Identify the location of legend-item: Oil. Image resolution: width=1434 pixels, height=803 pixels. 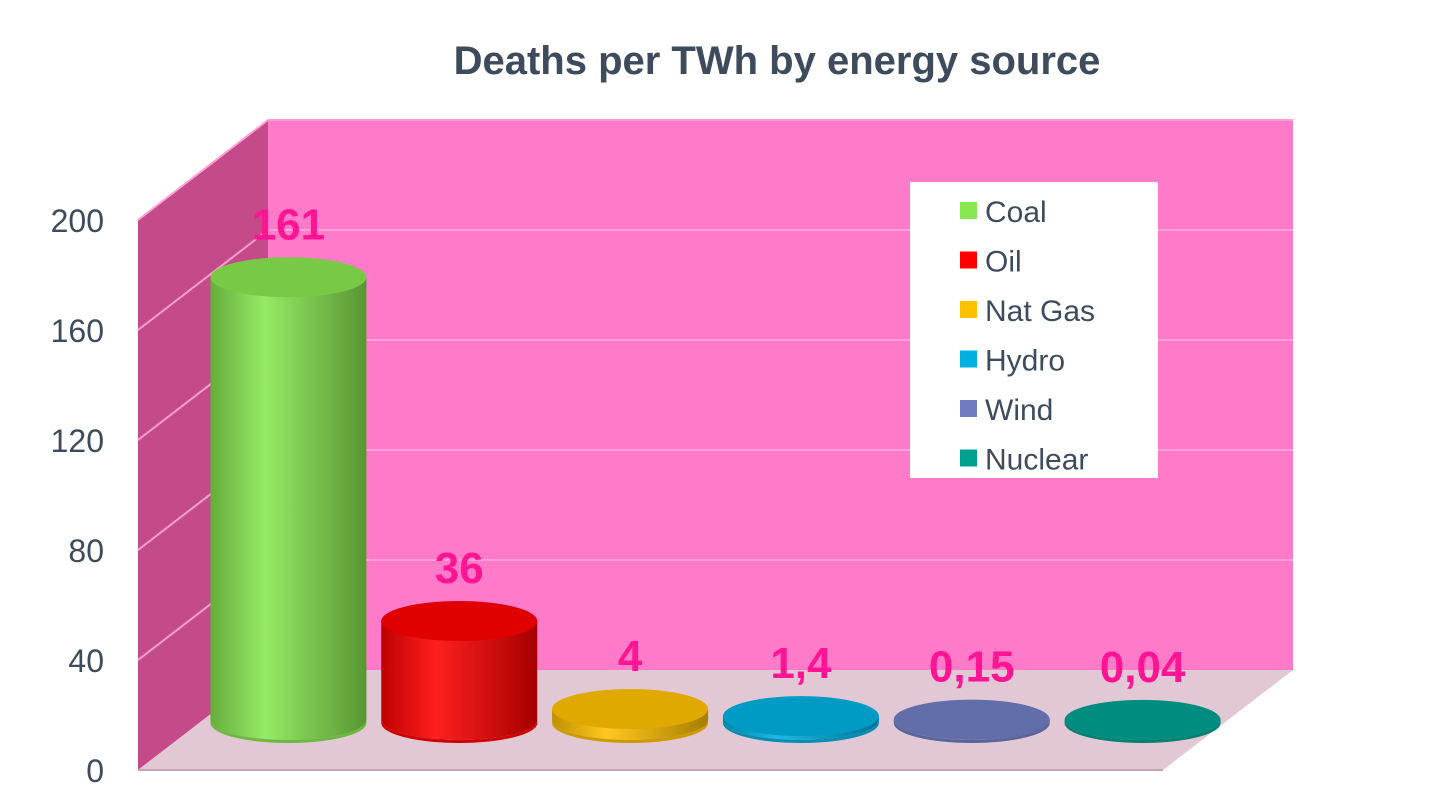
(991, 262).